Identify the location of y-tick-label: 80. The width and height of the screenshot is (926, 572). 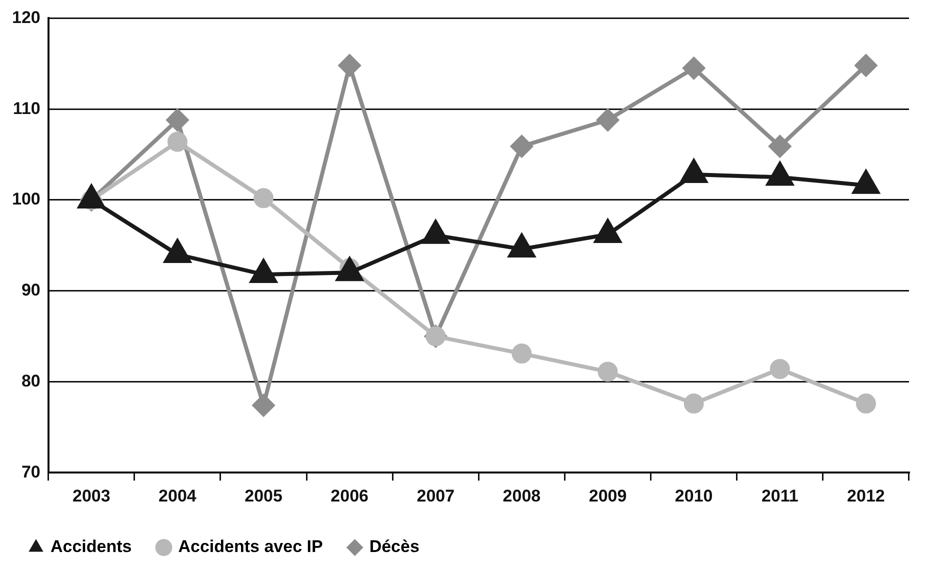
(30, 380).